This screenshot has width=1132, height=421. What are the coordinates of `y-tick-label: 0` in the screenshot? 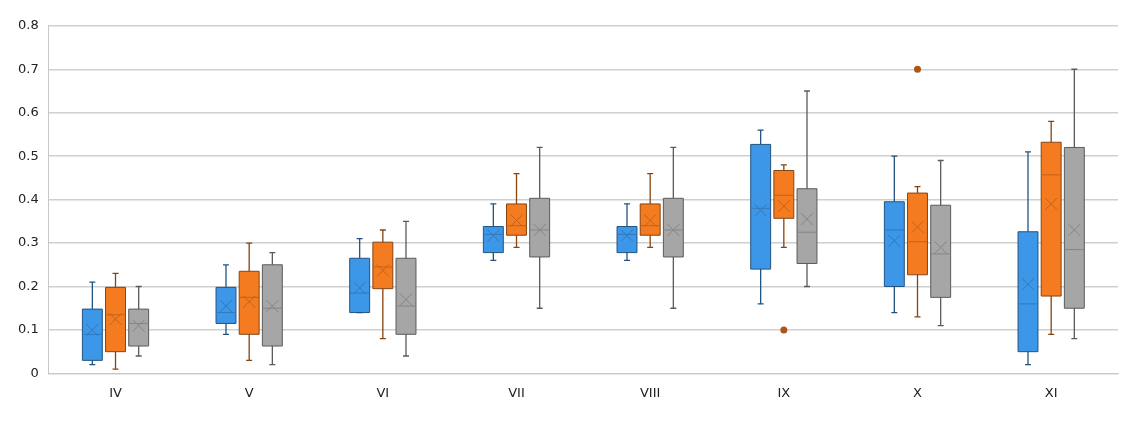 It's located at (34, 372).